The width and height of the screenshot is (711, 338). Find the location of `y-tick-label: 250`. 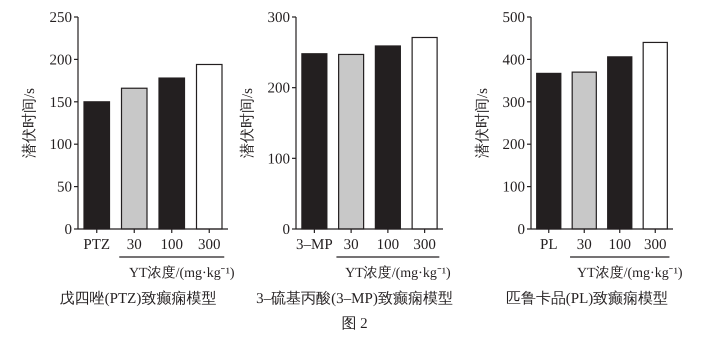

y-tick-label: 250 is located at coordinates (61, 18).